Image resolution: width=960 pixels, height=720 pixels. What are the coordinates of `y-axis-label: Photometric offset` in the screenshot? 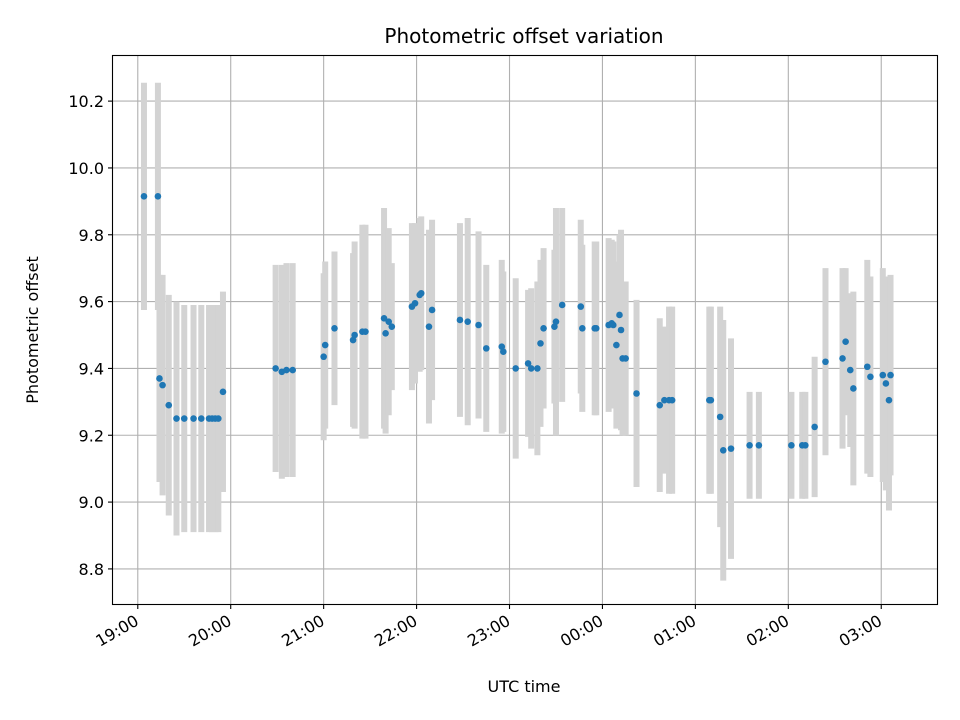 It's located at (32, 330).